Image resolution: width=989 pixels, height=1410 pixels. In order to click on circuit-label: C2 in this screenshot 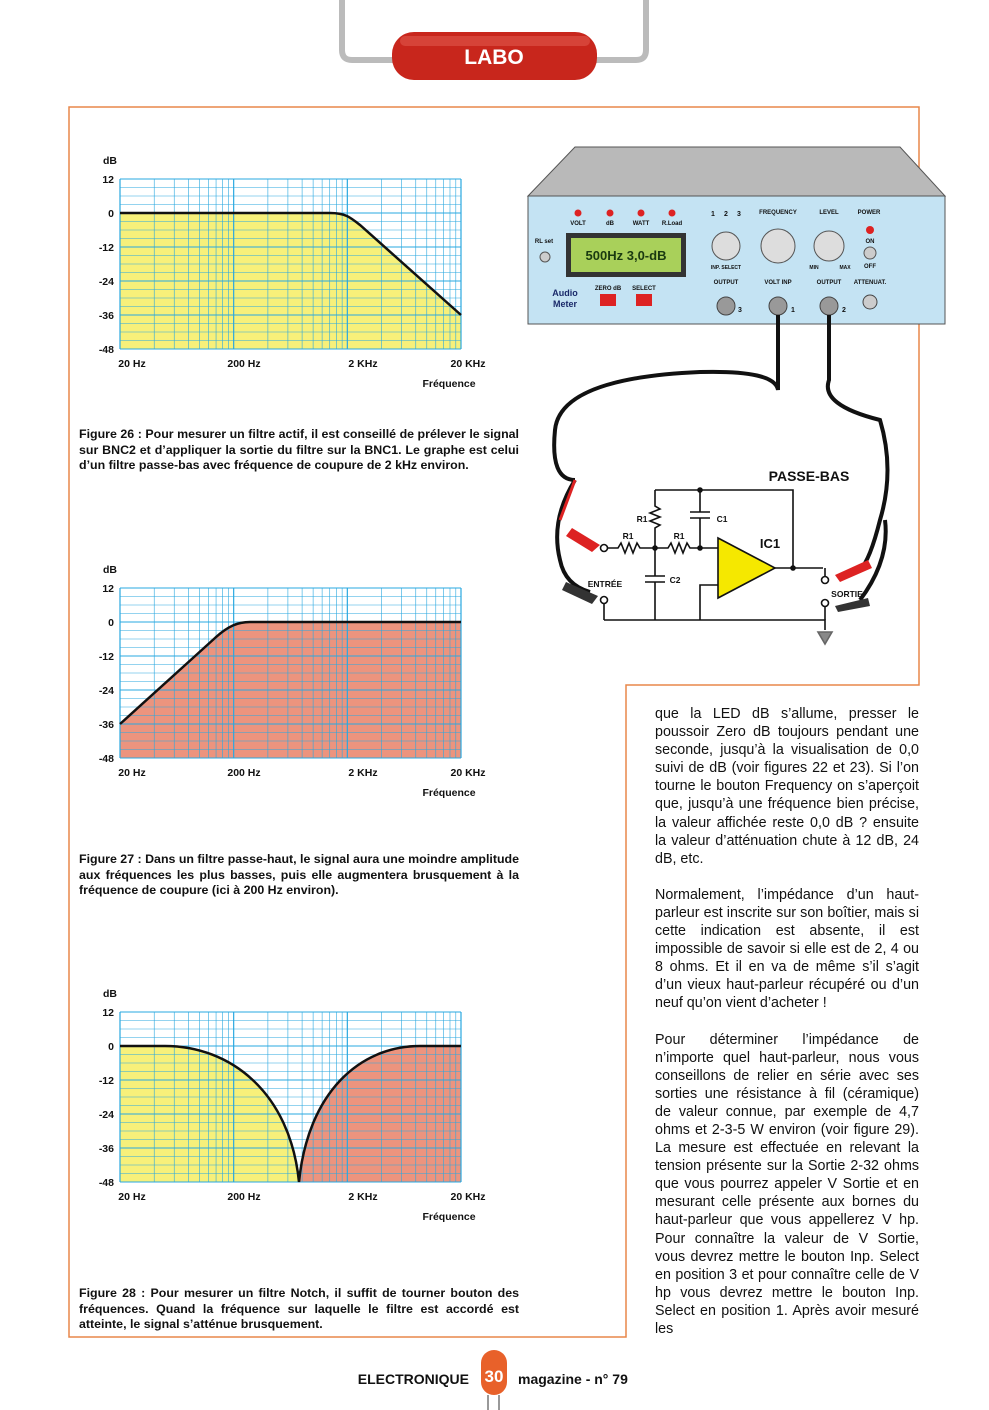, I will do `click(675, 580)`.